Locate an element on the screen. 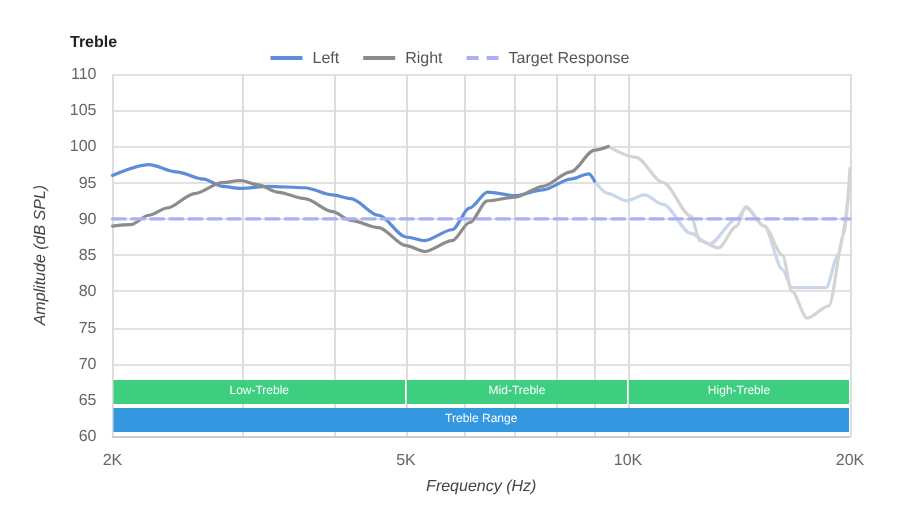 This screenshot has width=900, height=520. y-tick-label: 110 is located at coordinates (84, 74).